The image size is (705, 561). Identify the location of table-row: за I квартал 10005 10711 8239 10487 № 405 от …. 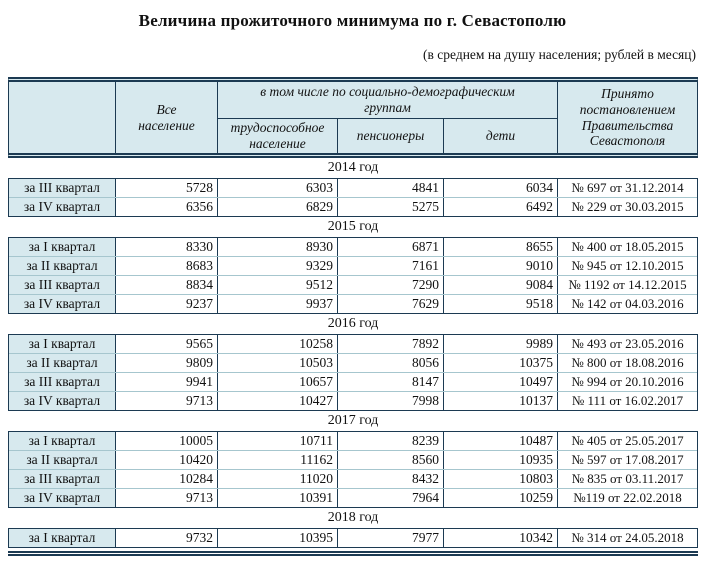
(353, 441).